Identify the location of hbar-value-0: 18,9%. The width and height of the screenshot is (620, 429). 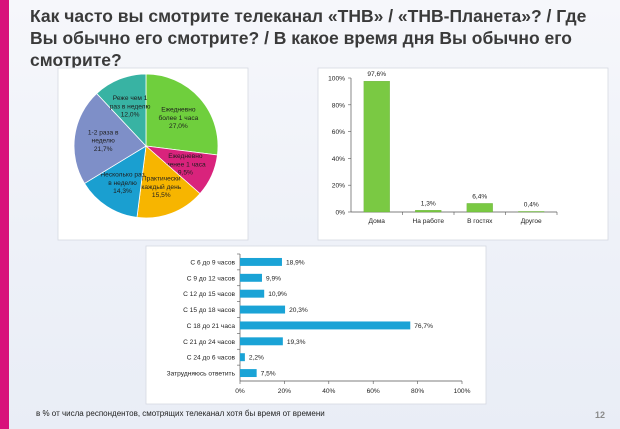
(295, 262).